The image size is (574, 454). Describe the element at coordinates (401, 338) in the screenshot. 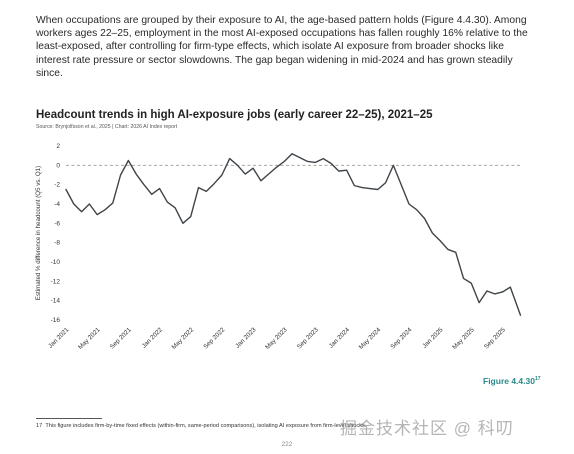

I see `x-tick-label: Sep 2024` at that location.